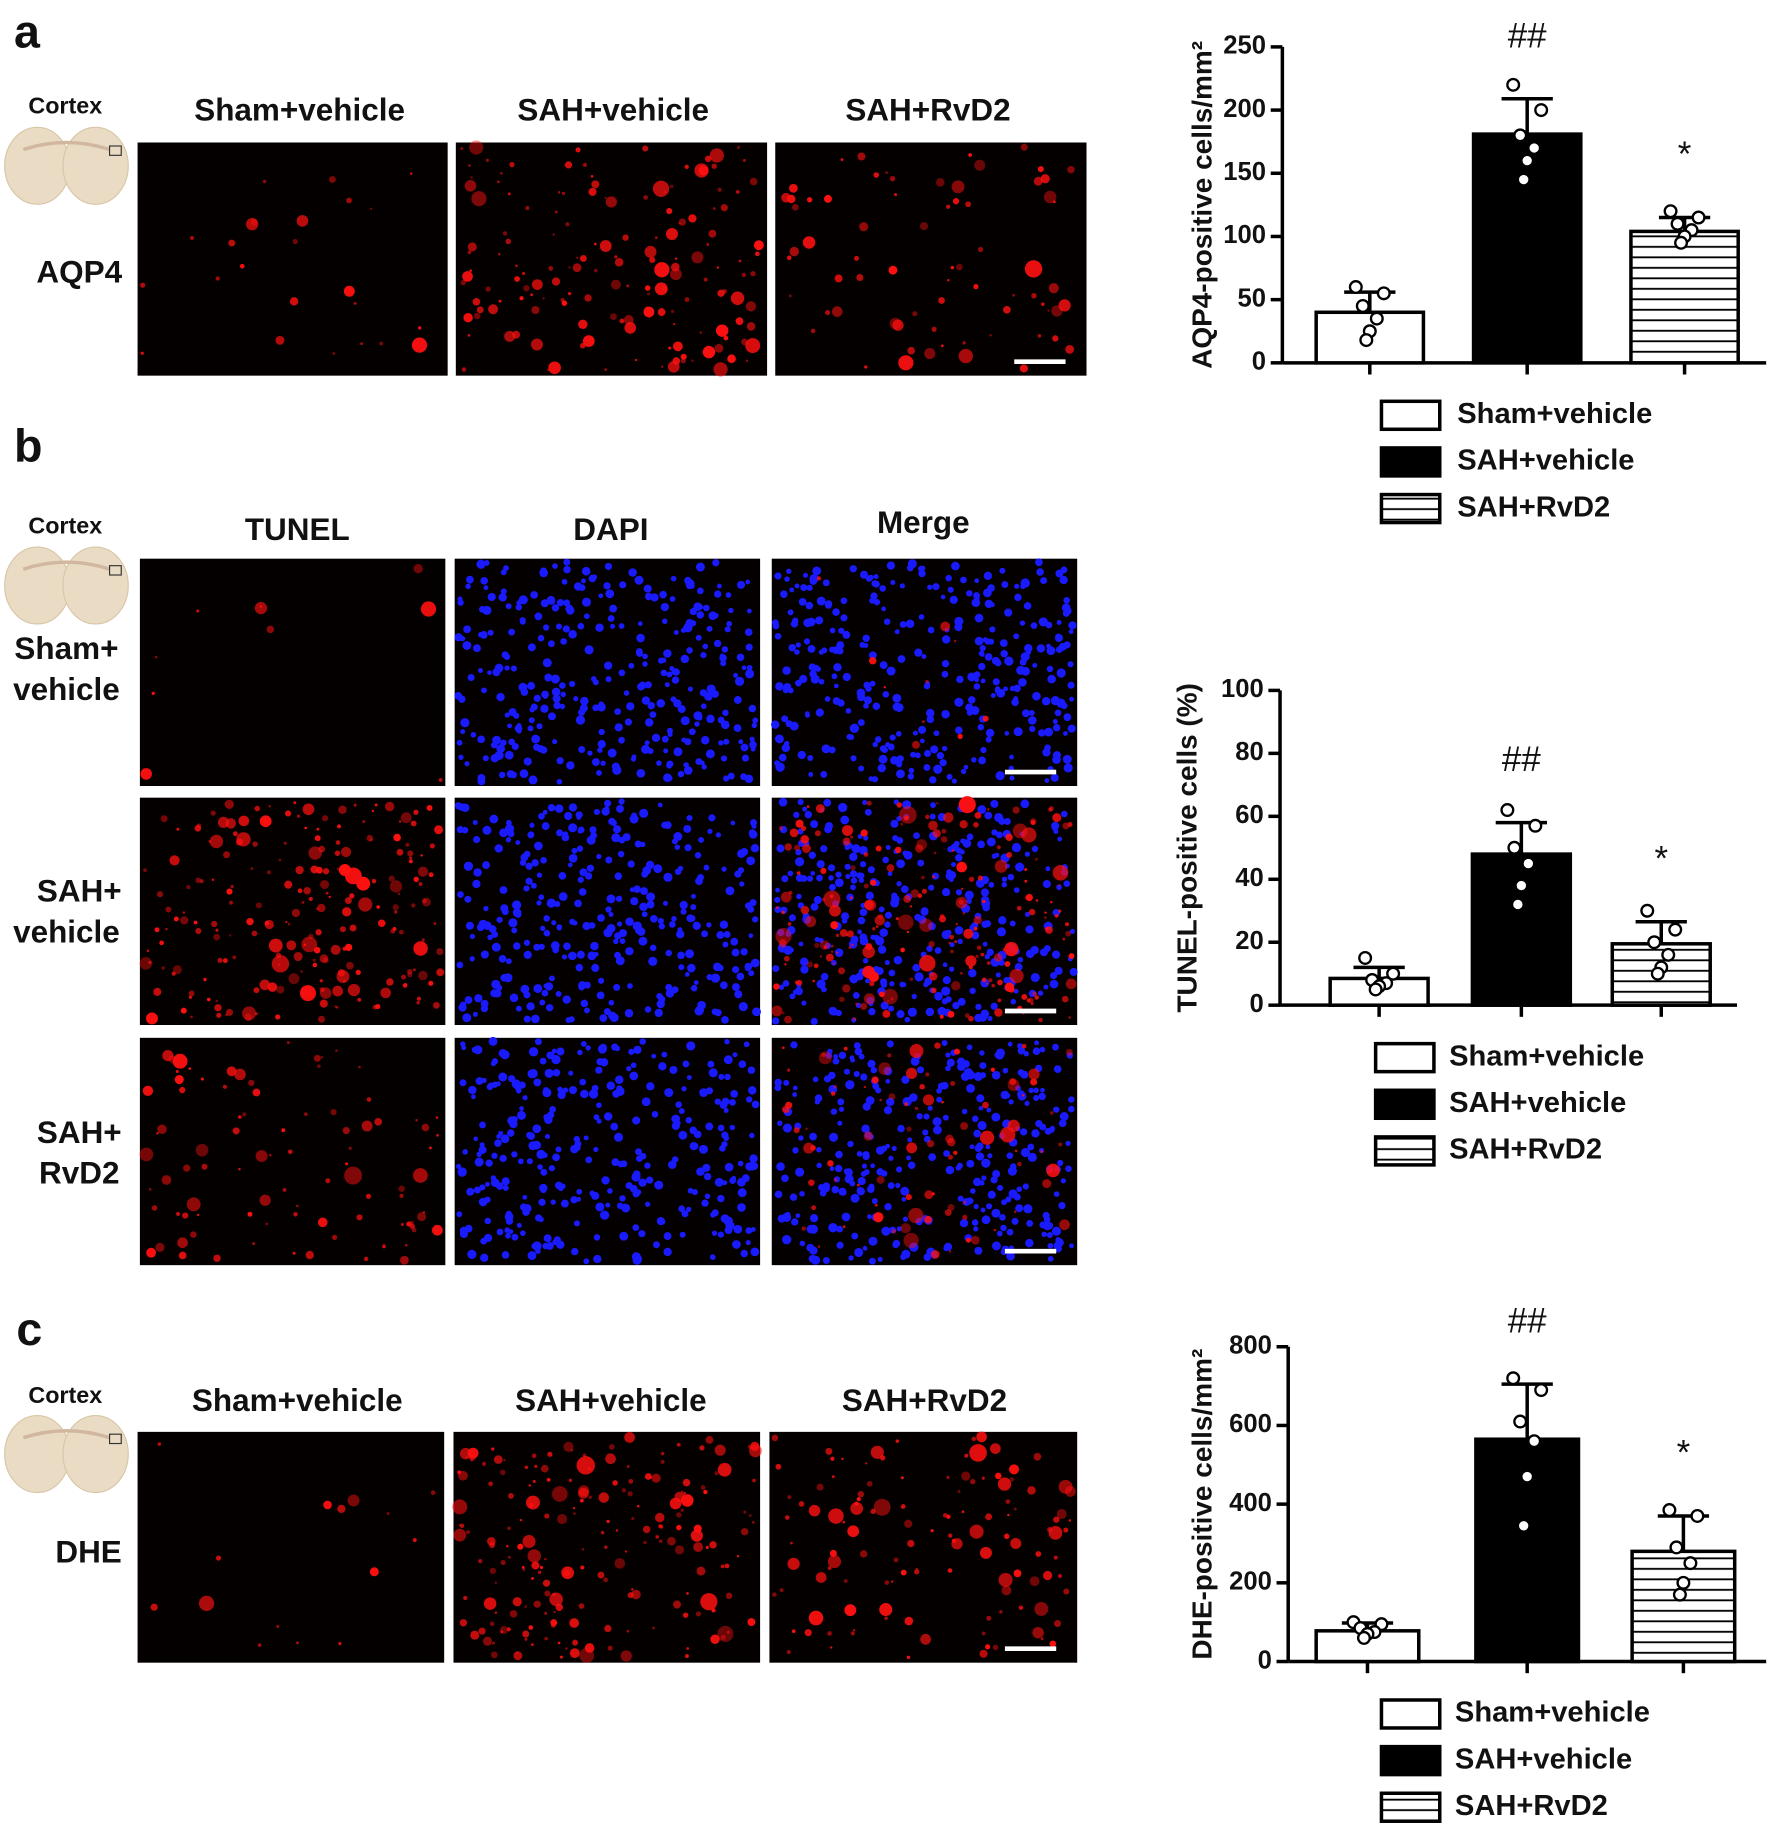  I want to click on bar, so click(1683, 1606).